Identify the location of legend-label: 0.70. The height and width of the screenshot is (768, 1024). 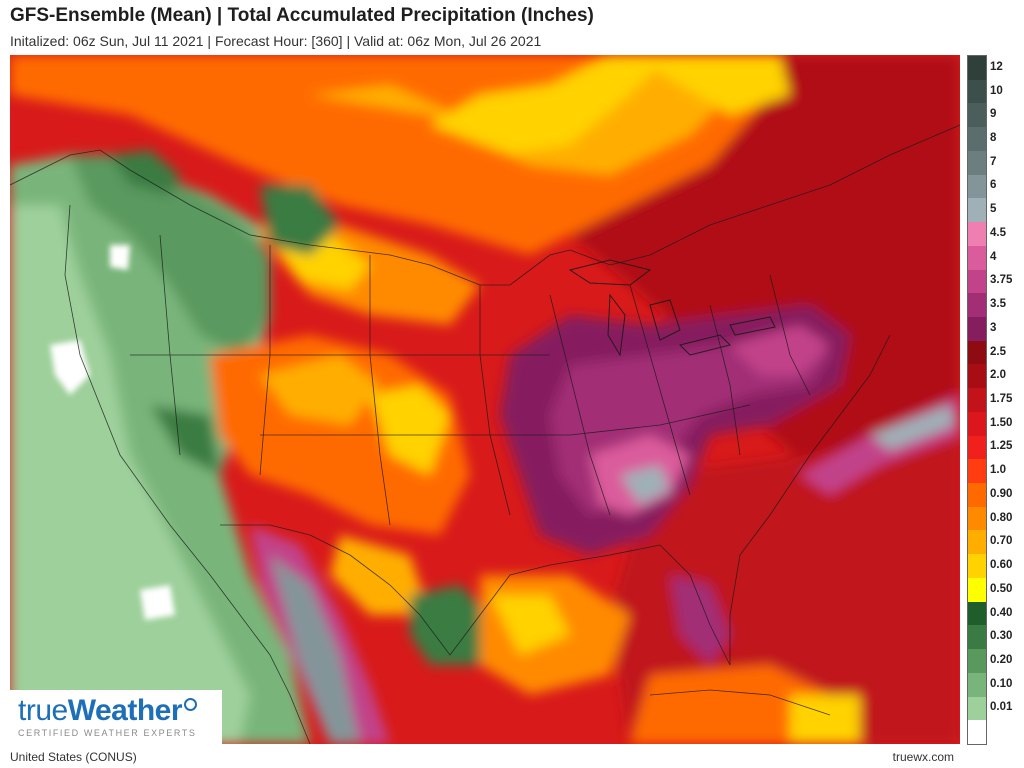
(1001, 541).